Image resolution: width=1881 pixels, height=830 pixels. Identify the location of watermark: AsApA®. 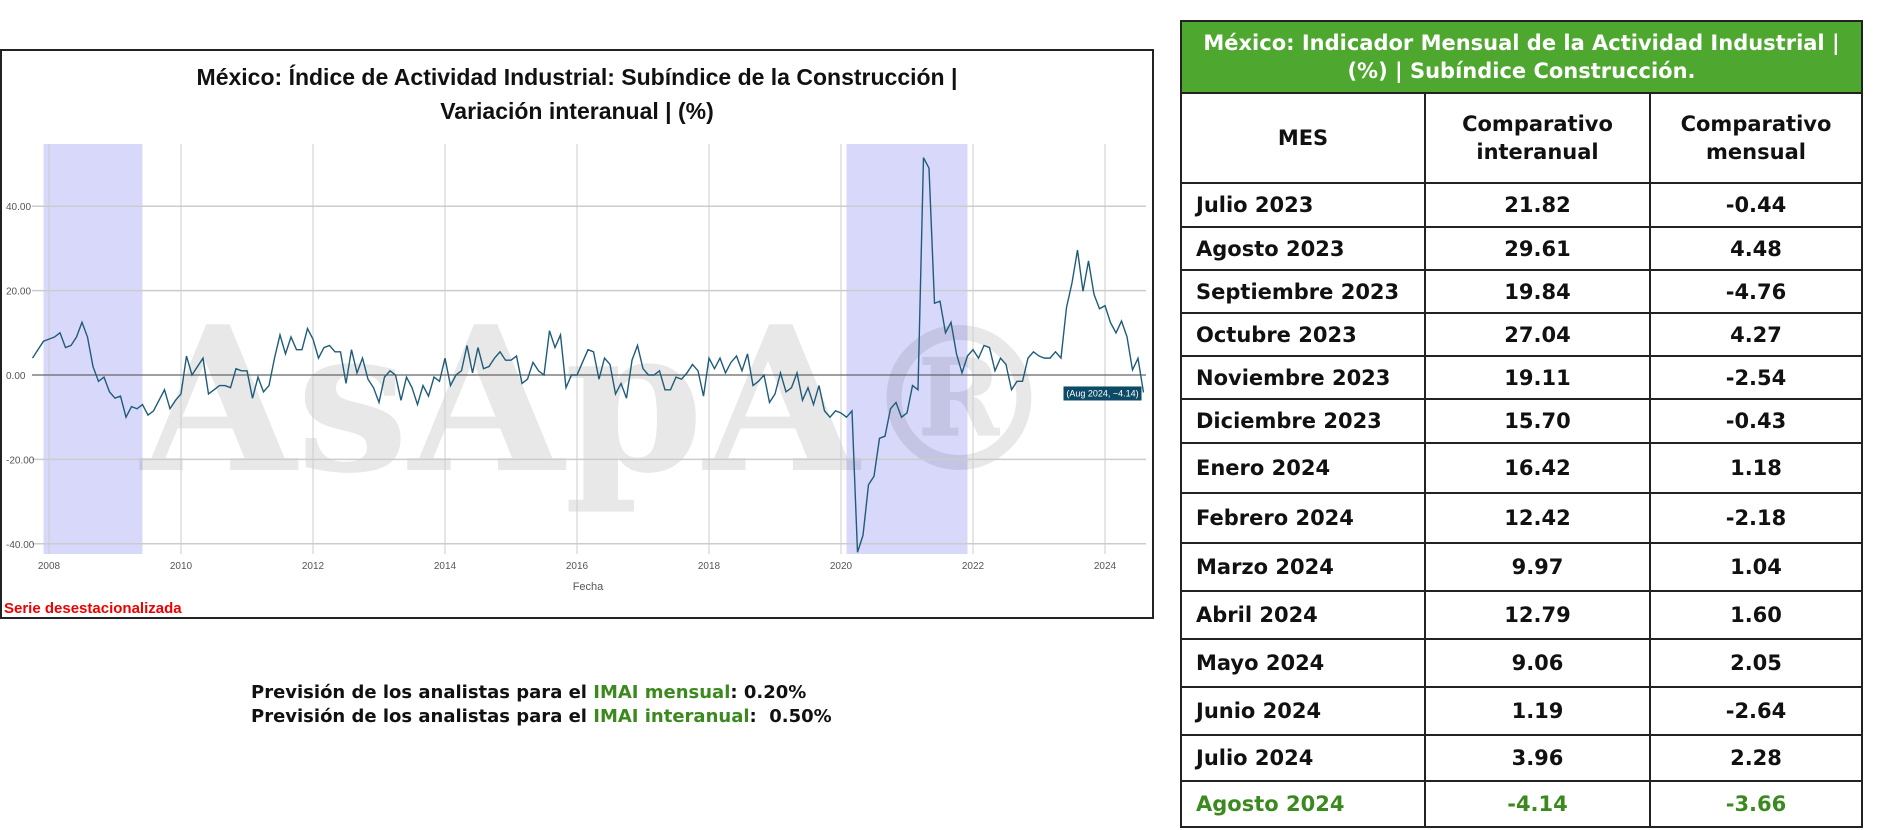
(599, 400).